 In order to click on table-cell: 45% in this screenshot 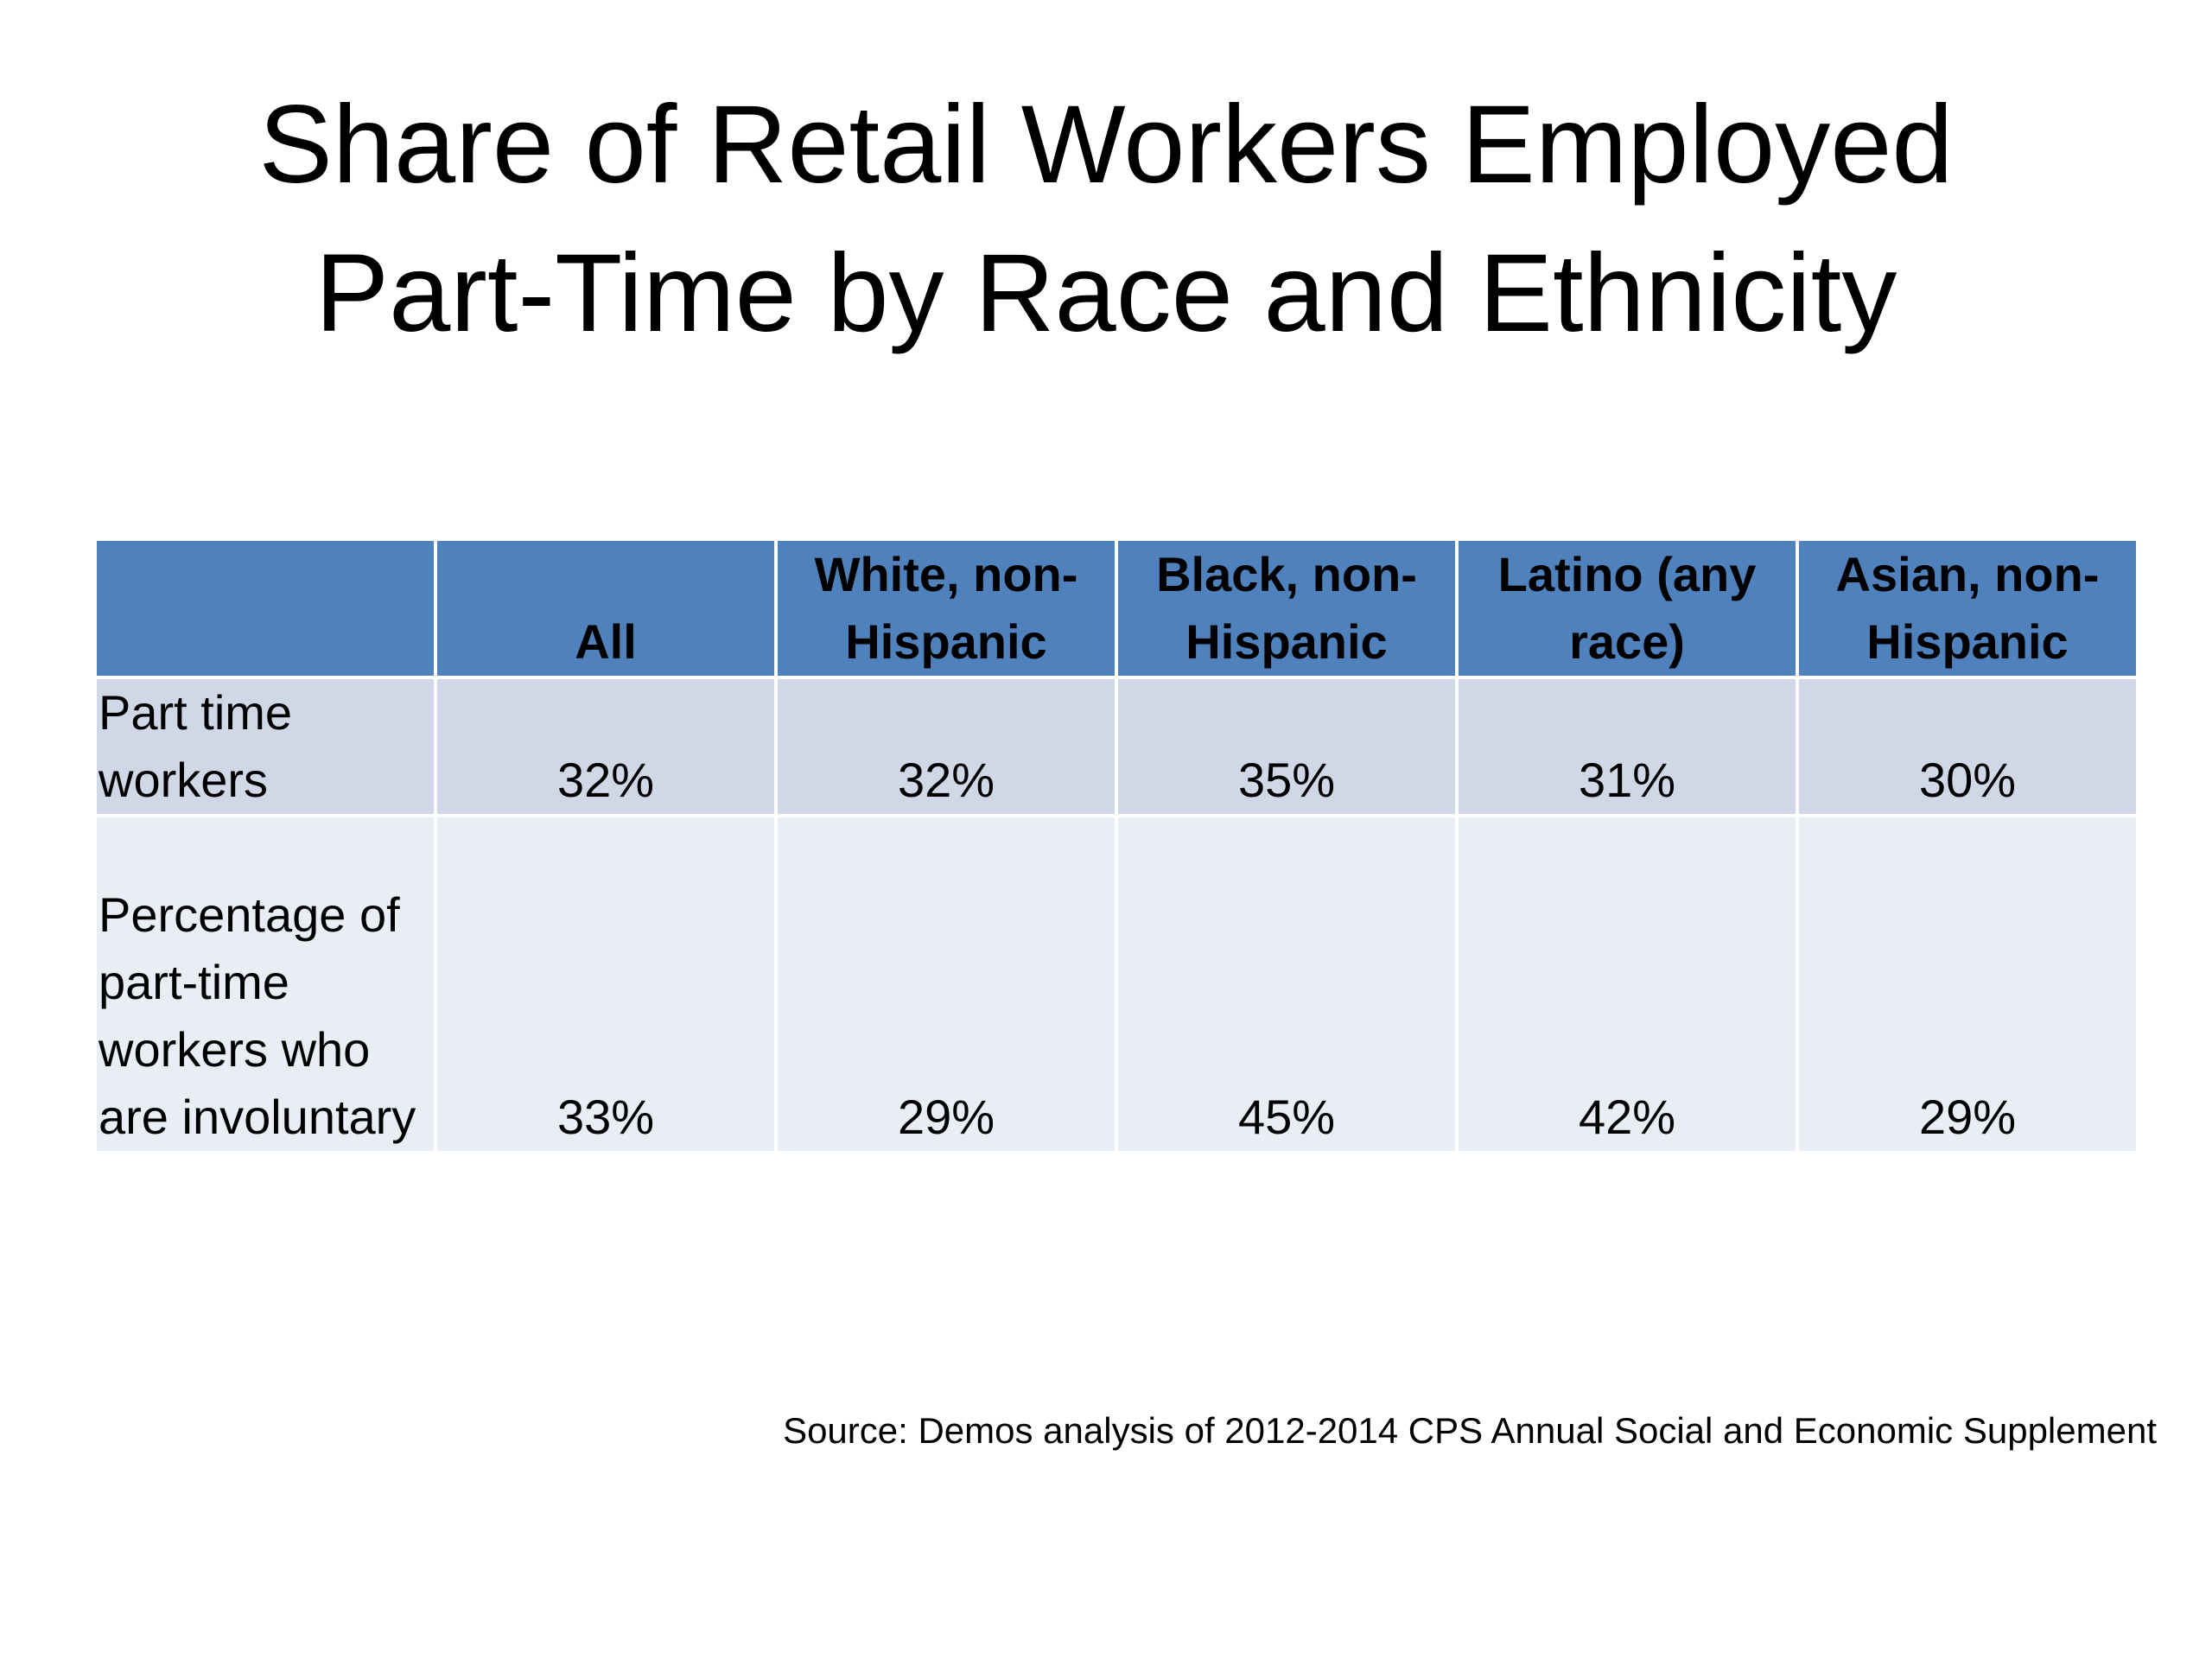, I will do `click(1286, 984)`.